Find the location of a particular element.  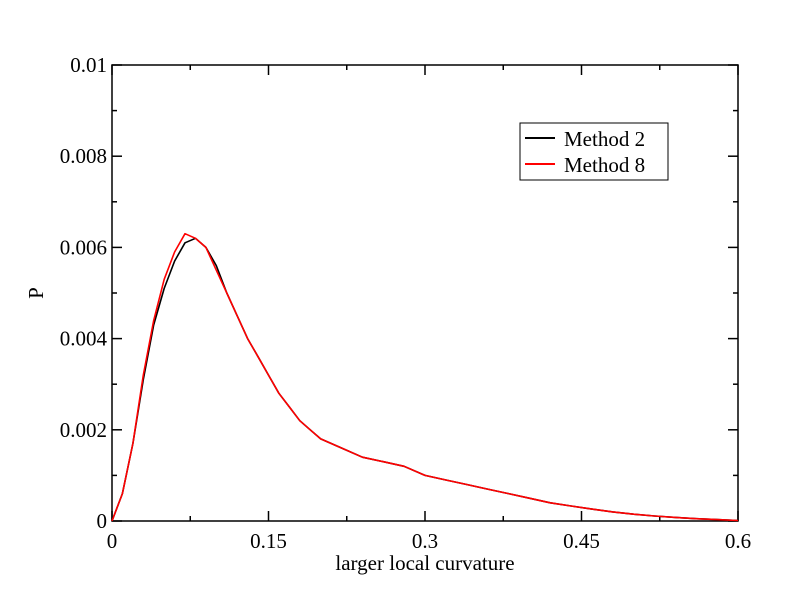

x-tick-label: 0.15 is located at coordinates (268, 541).